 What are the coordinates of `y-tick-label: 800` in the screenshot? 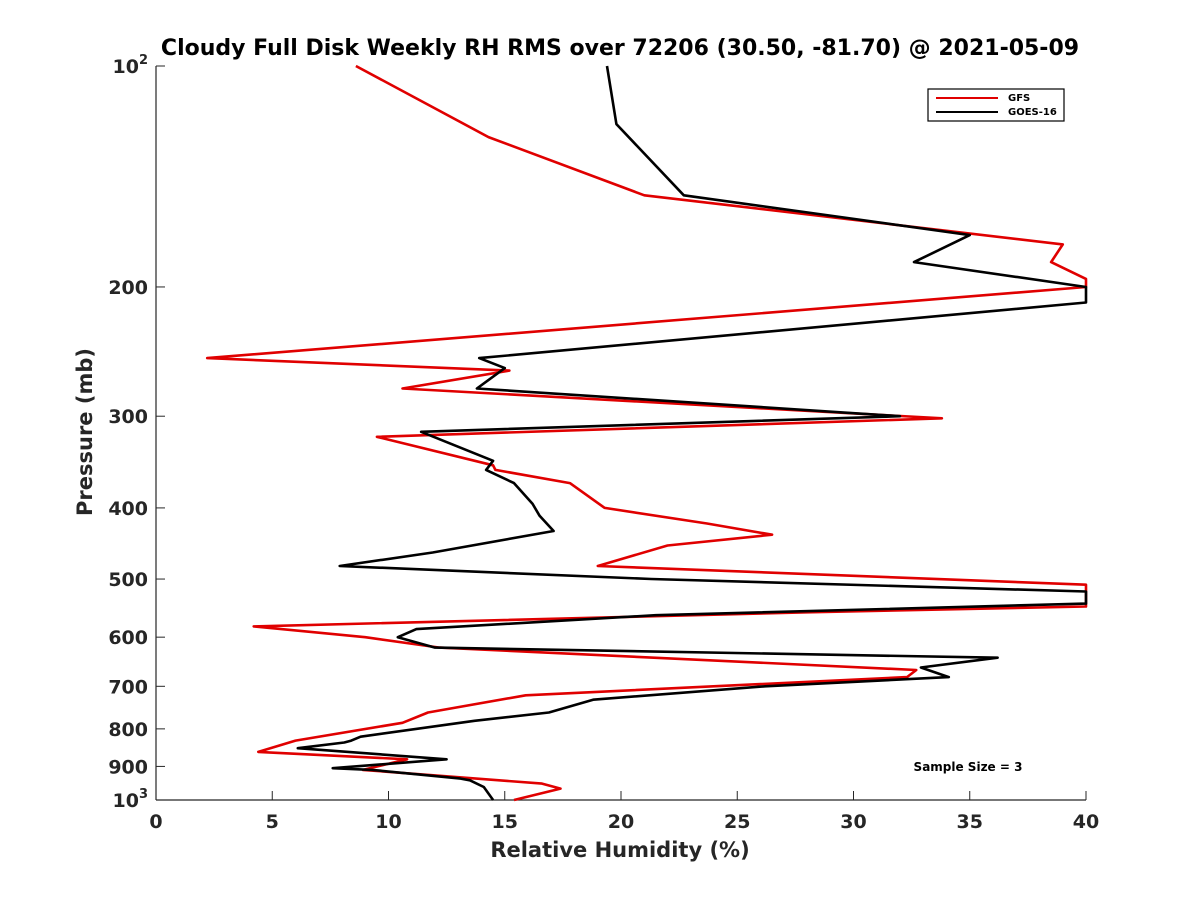 It's located at (128, 730).